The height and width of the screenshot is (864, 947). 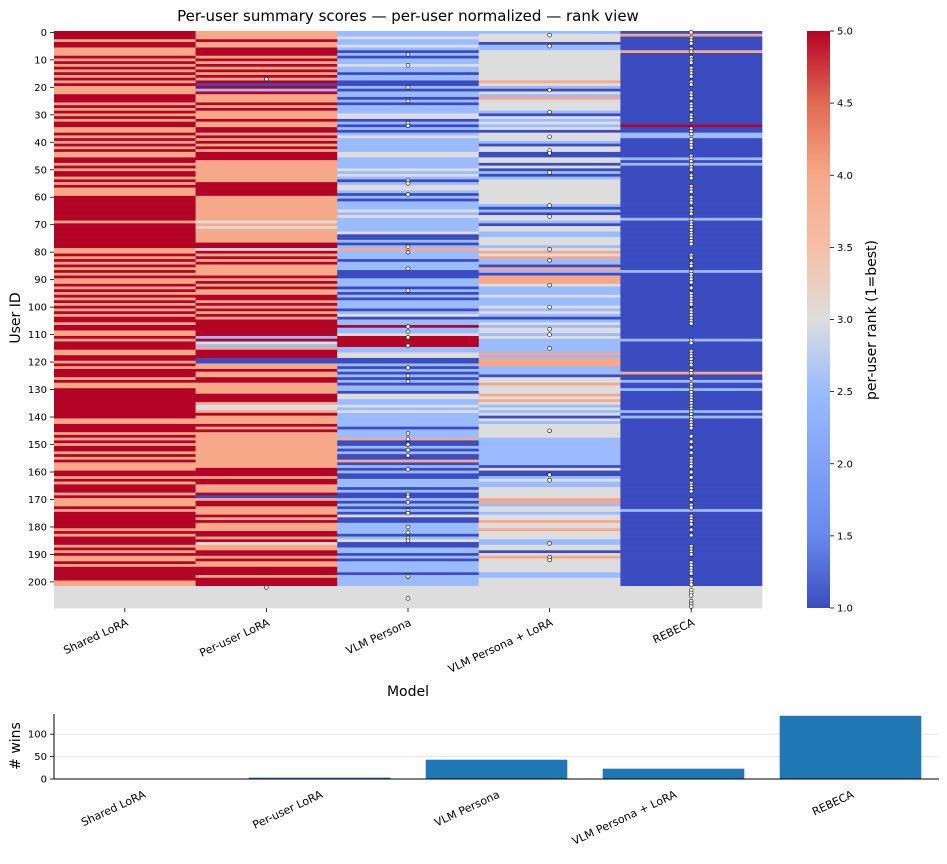 I want to click on heatmap-x-tick-label: VLM Persona, so click(x=378, y=637).